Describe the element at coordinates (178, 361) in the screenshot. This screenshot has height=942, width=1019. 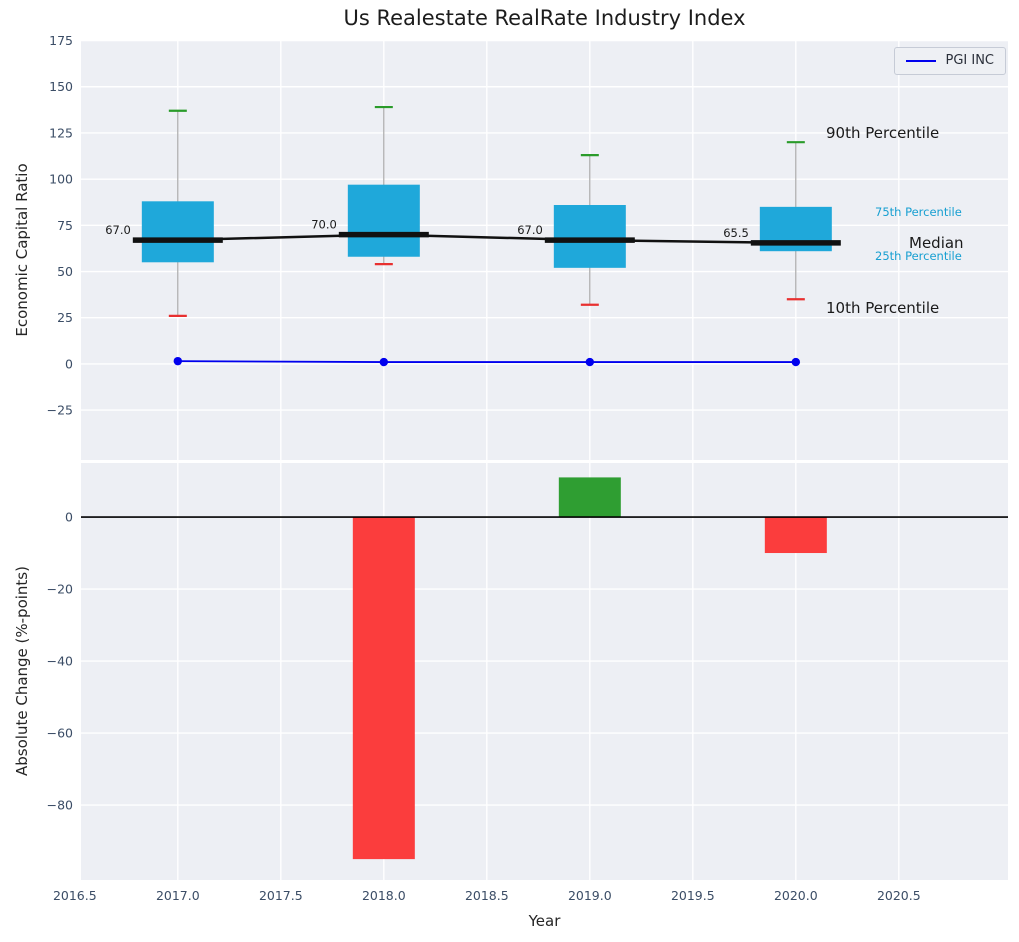
I see `pgi-point-2017` at that location.